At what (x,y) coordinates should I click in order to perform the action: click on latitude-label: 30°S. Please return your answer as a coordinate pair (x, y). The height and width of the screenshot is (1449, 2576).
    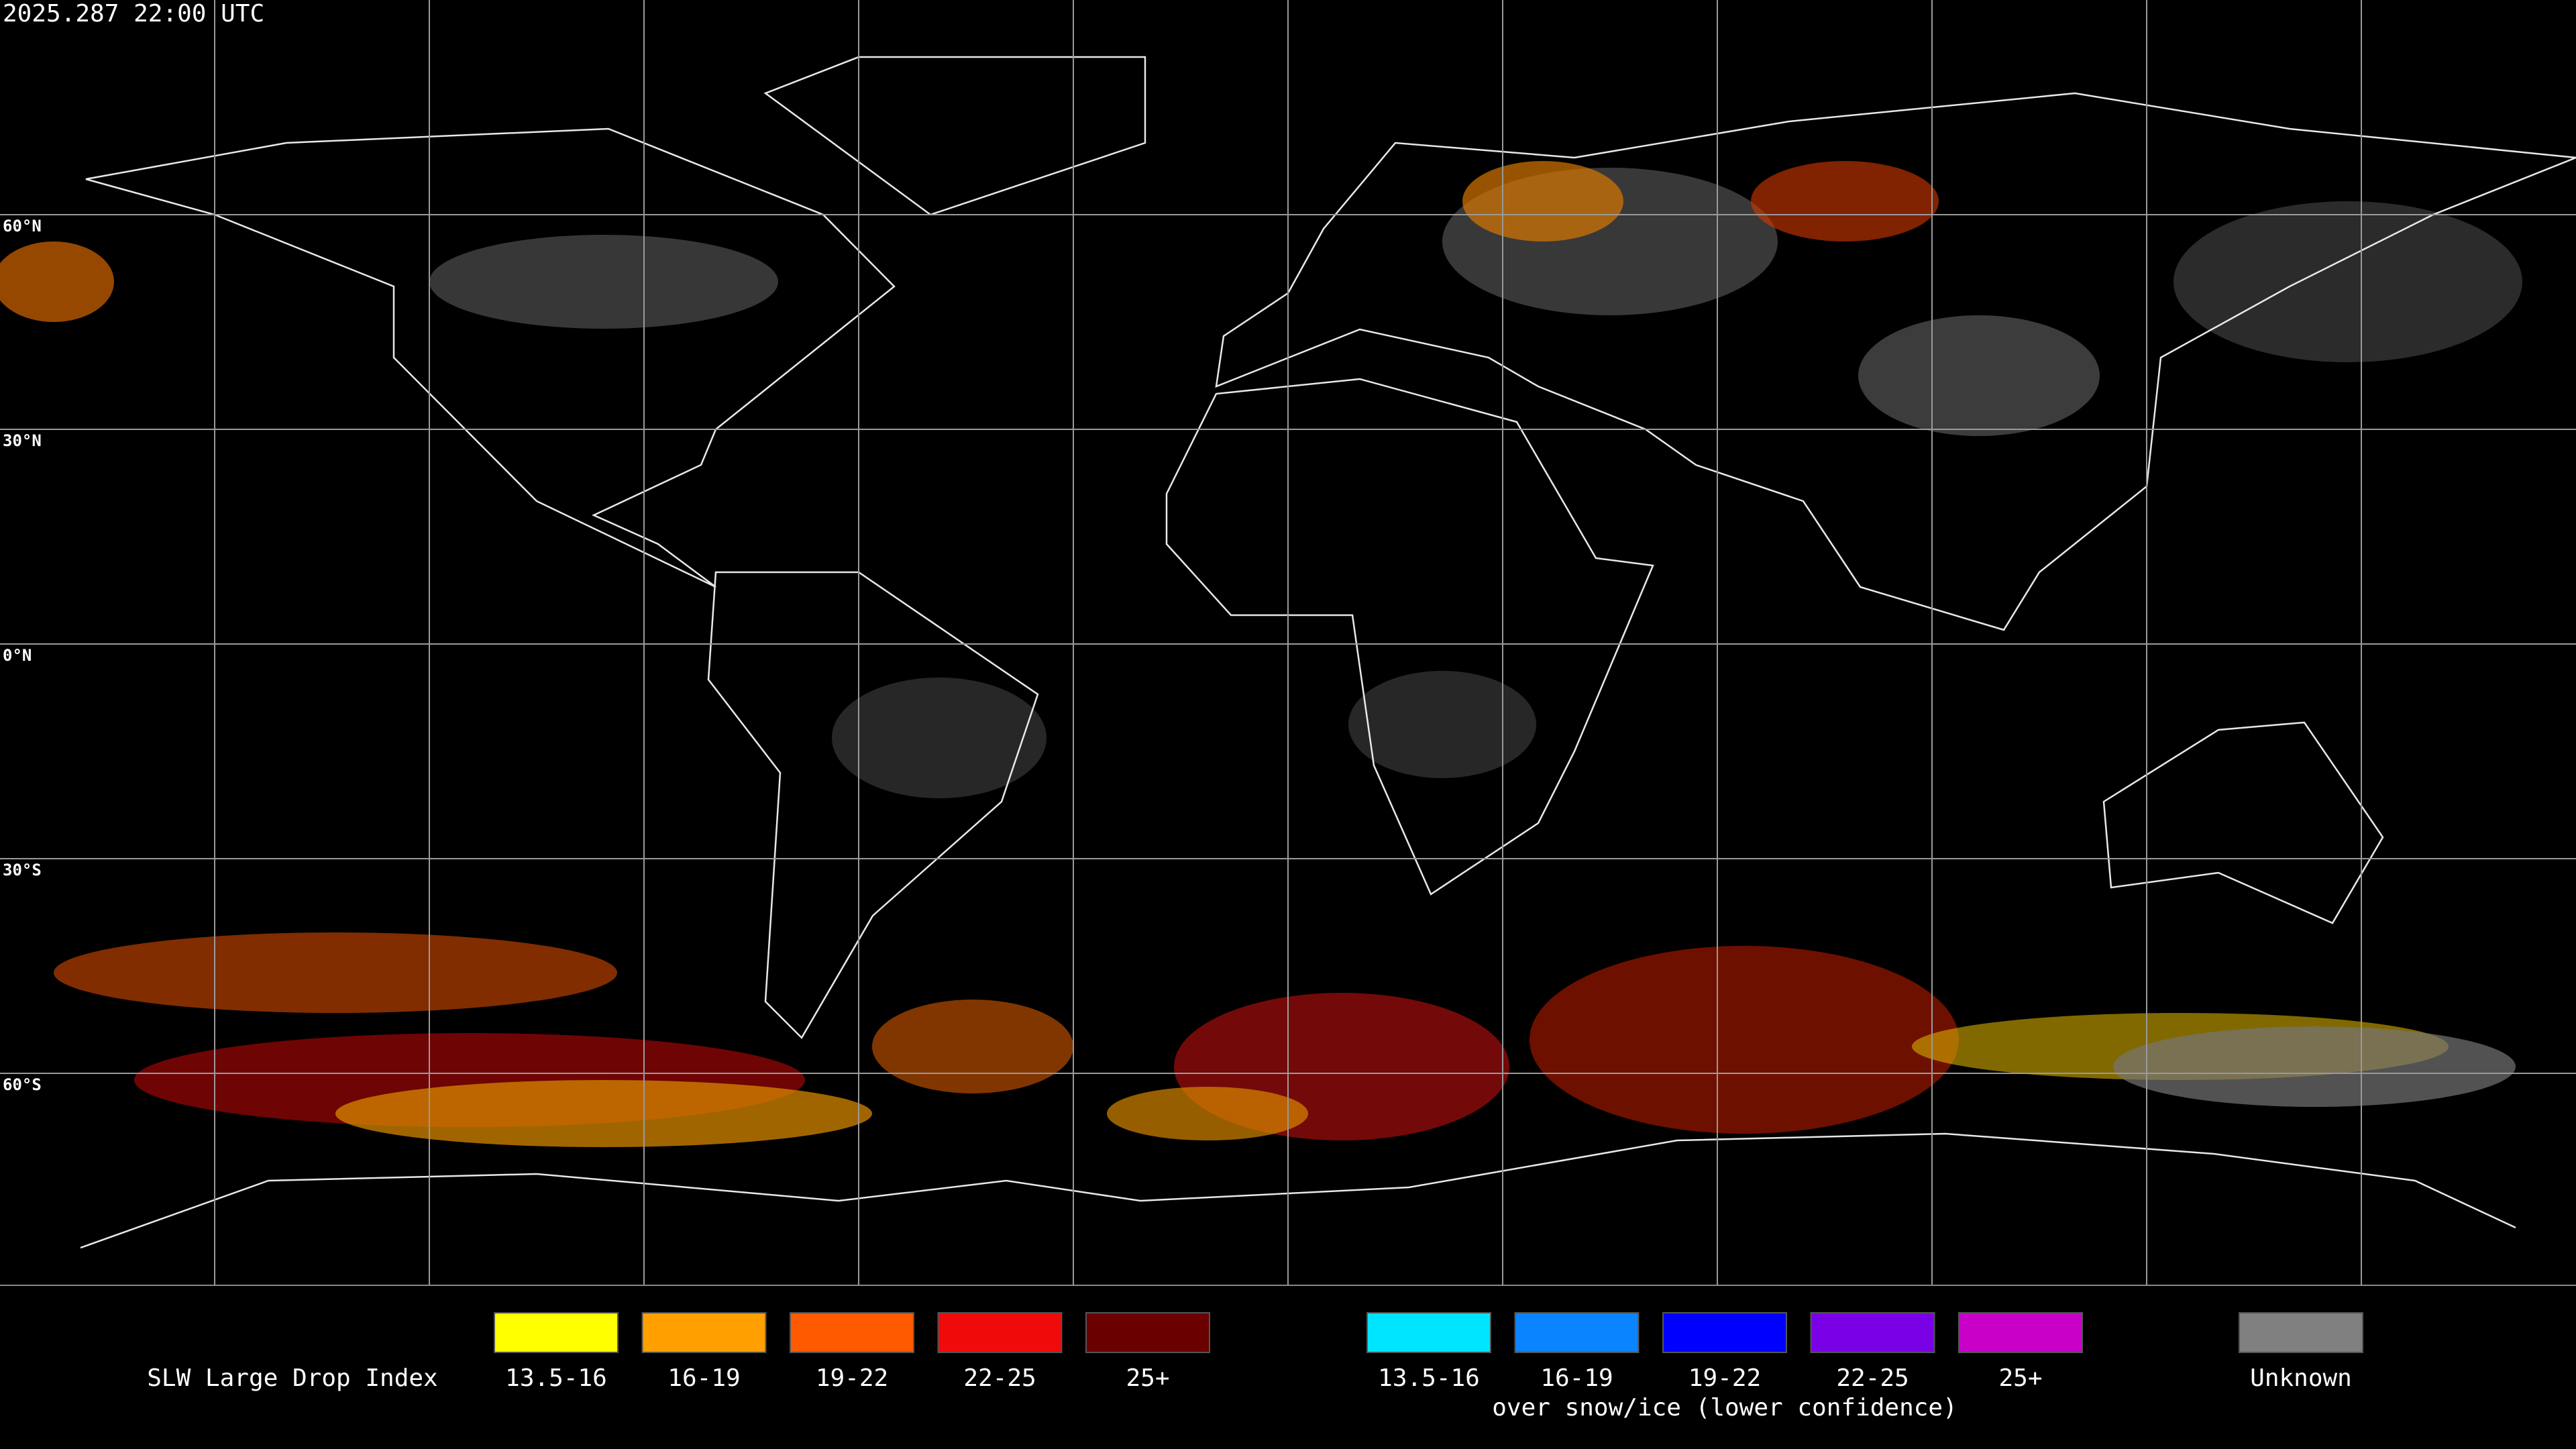
    Looking at the image, I should click on (22, 870).